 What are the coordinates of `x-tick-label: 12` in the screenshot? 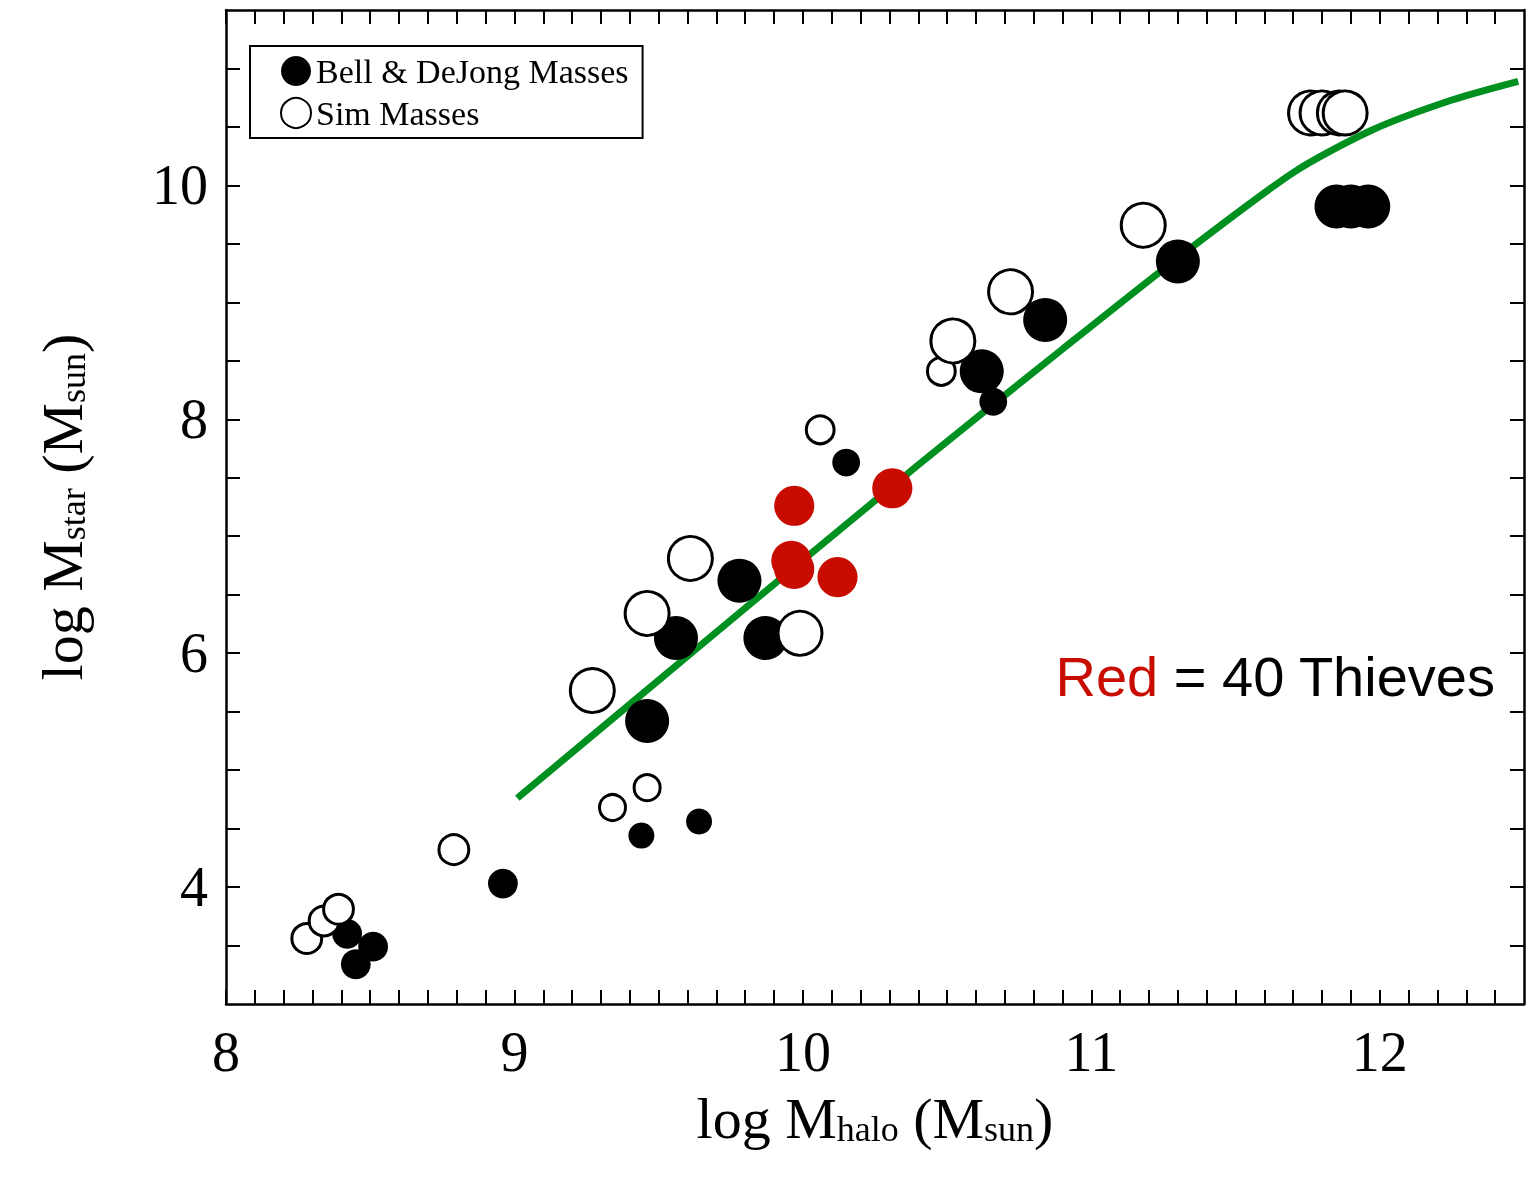 It's located at (1379, 1052).